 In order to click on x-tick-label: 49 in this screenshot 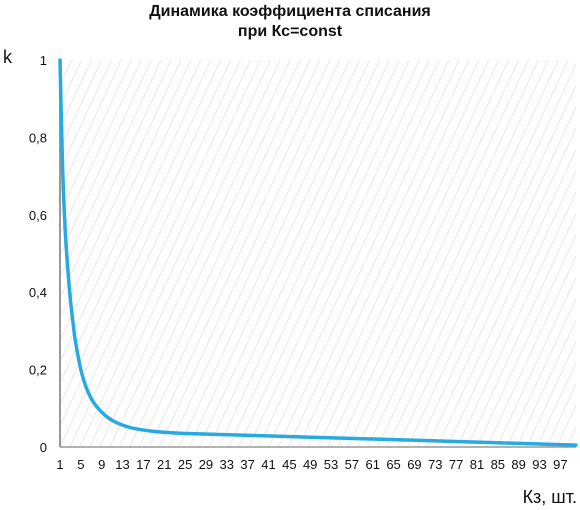, I will do `click(310, 464)`.